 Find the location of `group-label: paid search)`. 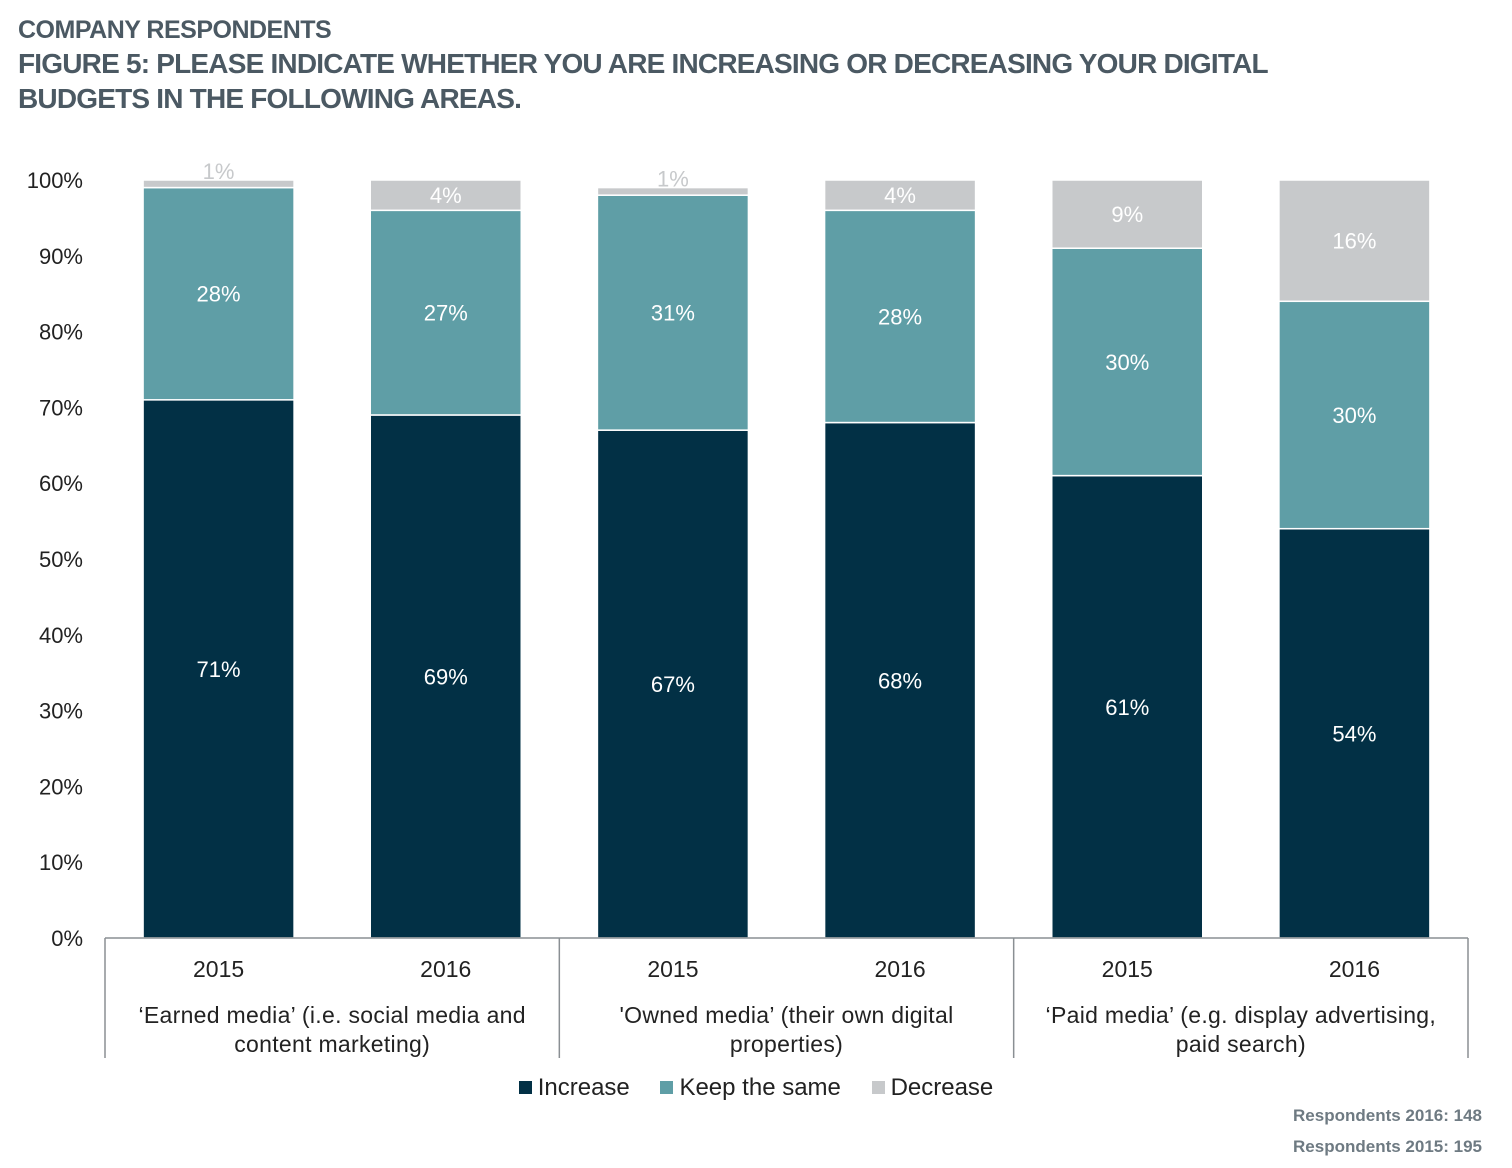

group-label: paid search) is located at coordinates (1241, 1044).